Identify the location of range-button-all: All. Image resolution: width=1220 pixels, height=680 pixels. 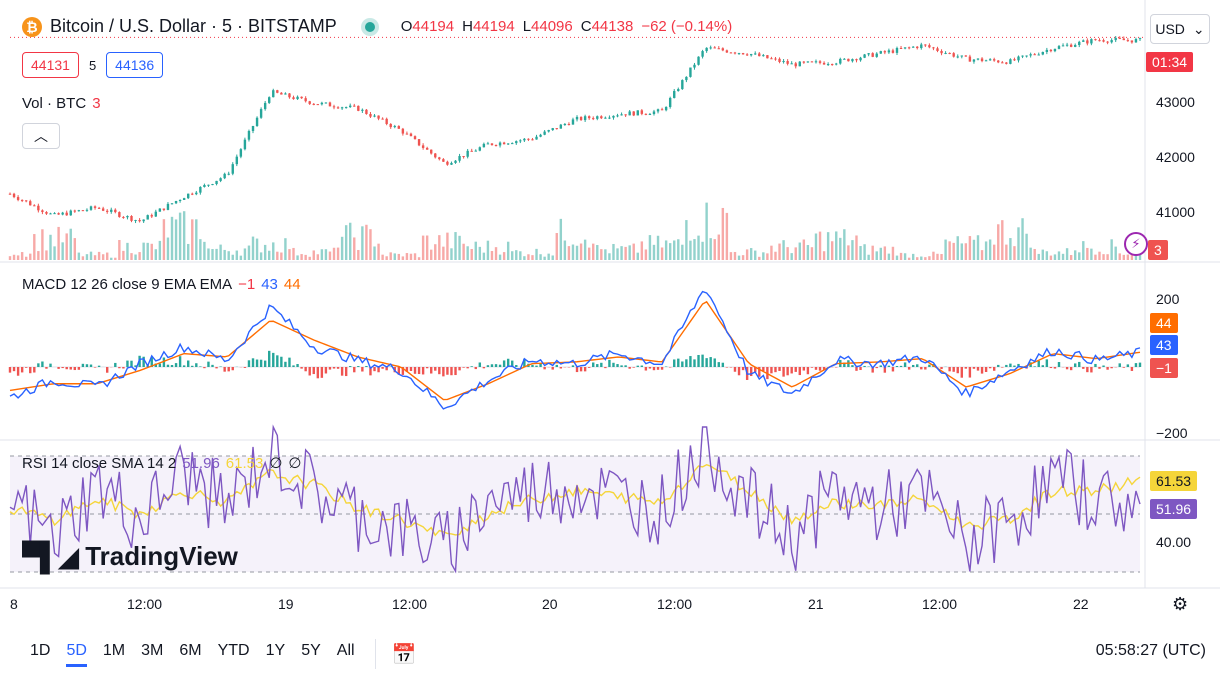
(345, 650).